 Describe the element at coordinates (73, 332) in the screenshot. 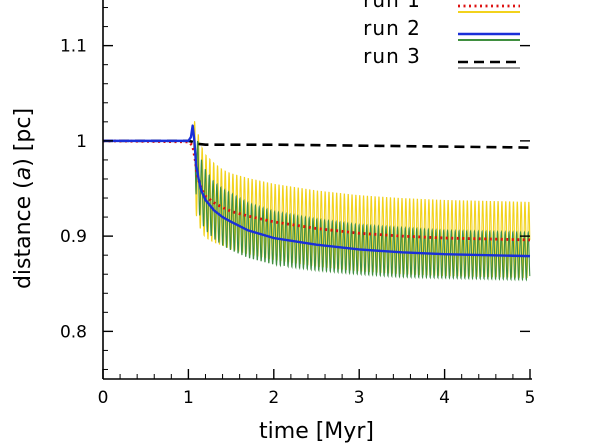

I see `y-tick-label: 0.8` at that location.